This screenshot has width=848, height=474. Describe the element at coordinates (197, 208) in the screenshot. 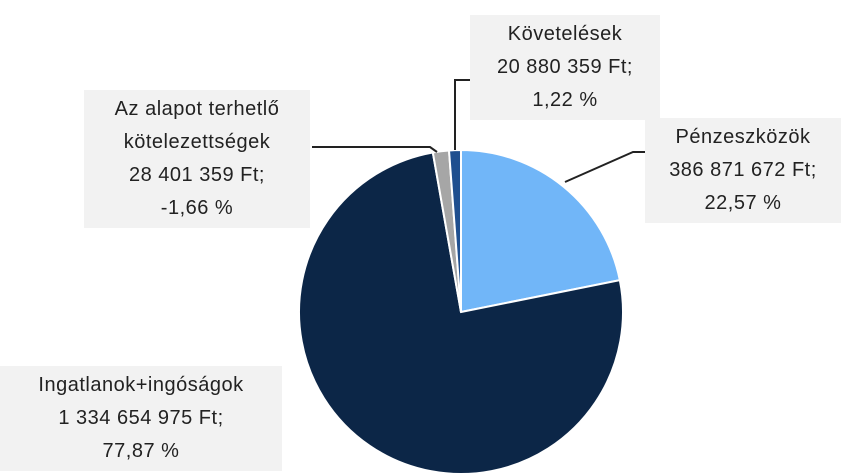

I see `label-percent: -1,66 %` at that location.